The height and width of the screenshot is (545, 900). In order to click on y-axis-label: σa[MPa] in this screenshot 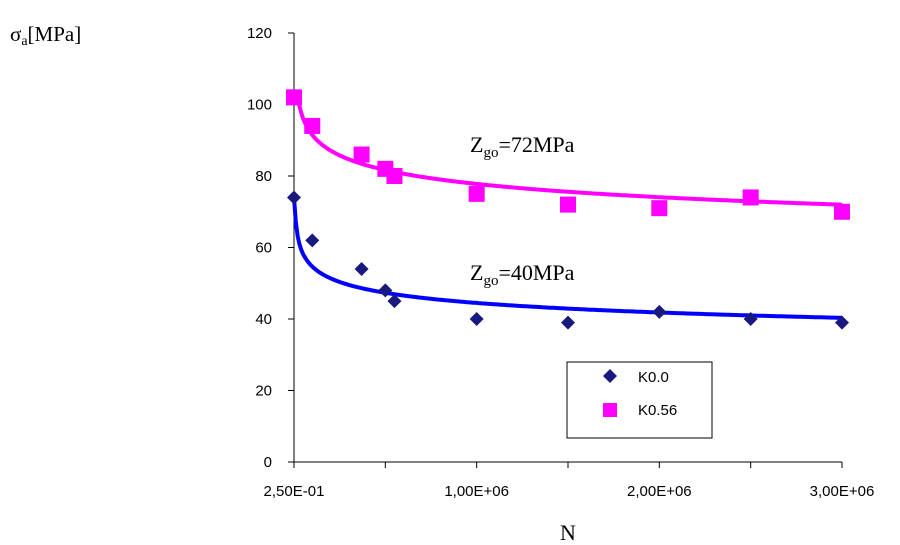, I will do `click(45, 35)`.